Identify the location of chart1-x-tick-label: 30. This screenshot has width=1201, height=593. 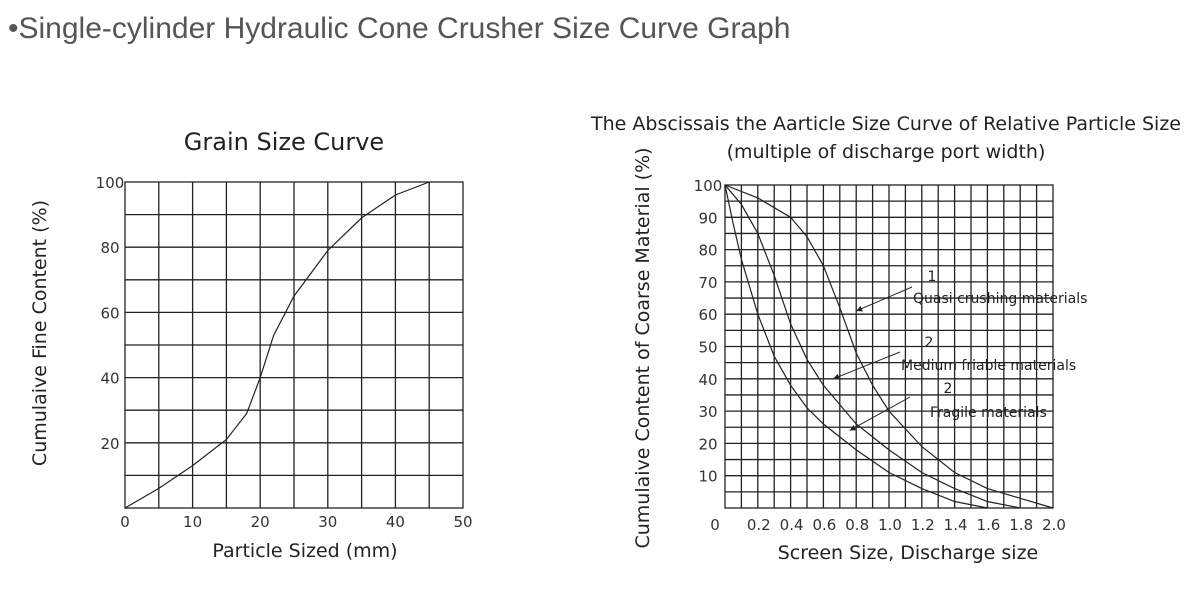
(327, 522).